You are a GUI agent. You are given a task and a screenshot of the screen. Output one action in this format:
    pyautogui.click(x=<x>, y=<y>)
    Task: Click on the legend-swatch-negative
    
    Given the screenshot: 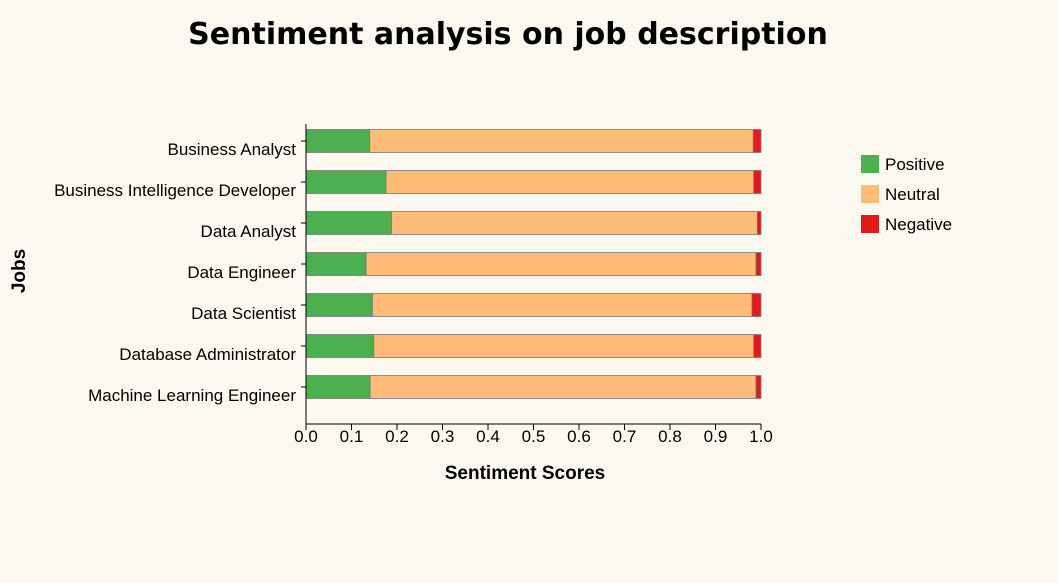 What is the action you would take?
    pyautogui.click(x=870, y=224)
    